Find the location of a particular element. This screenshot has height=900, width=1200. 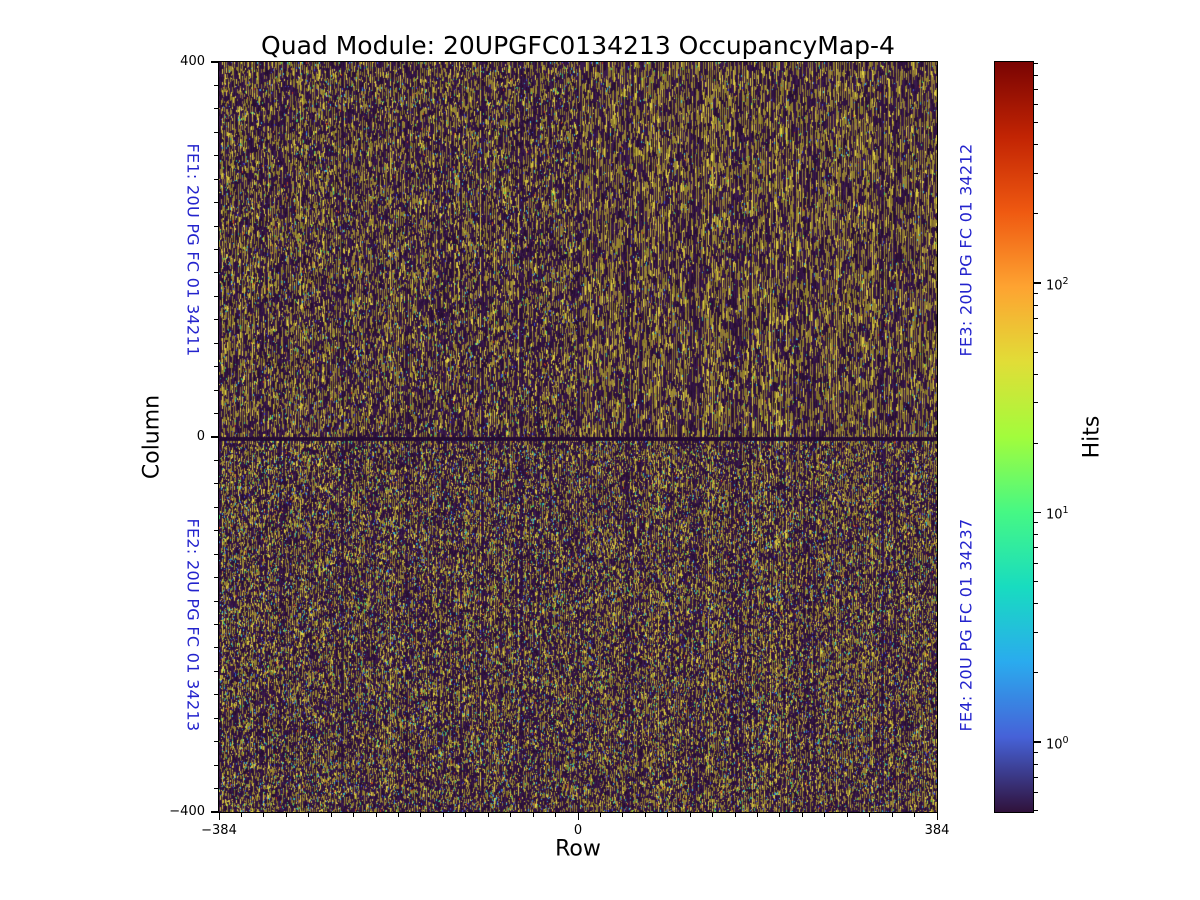

colorbar-tick-label: 10¹ is located at coordinates (1057, 514).